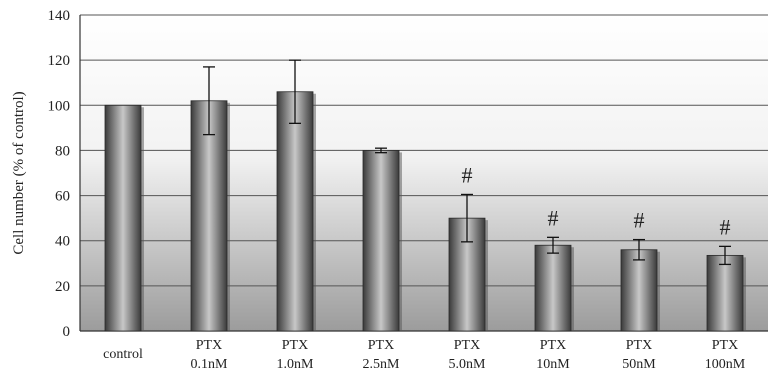 The height and width of the screenshot is (379, 771). I want to click on x-category-label: 50nM, so click(639, 364).